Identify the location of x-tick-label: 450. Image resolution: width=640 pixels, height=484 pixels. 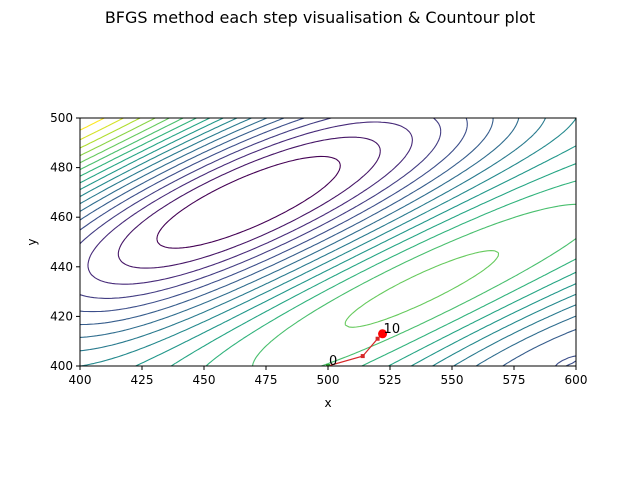
(204, 380).